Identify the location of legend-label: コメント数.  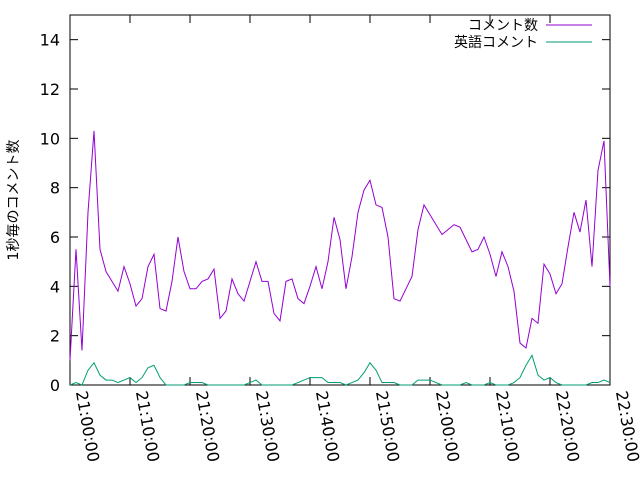
(503, 26).